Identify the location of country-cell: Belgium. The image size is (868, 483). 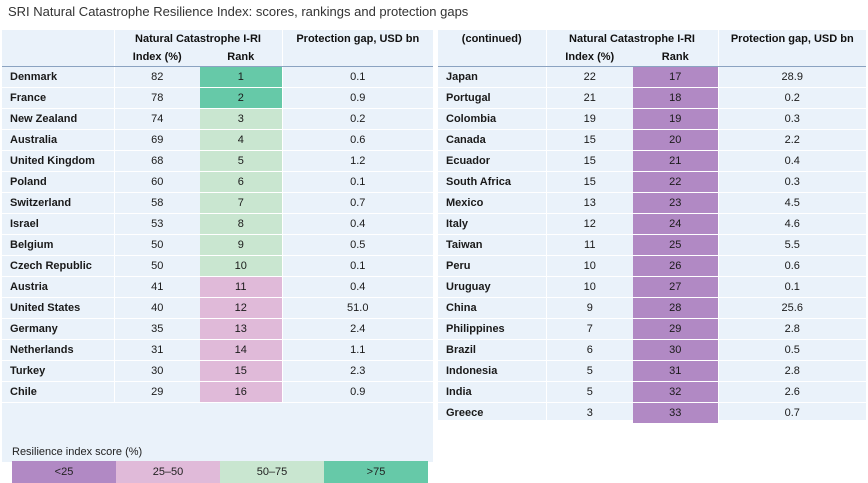
(58, 245).